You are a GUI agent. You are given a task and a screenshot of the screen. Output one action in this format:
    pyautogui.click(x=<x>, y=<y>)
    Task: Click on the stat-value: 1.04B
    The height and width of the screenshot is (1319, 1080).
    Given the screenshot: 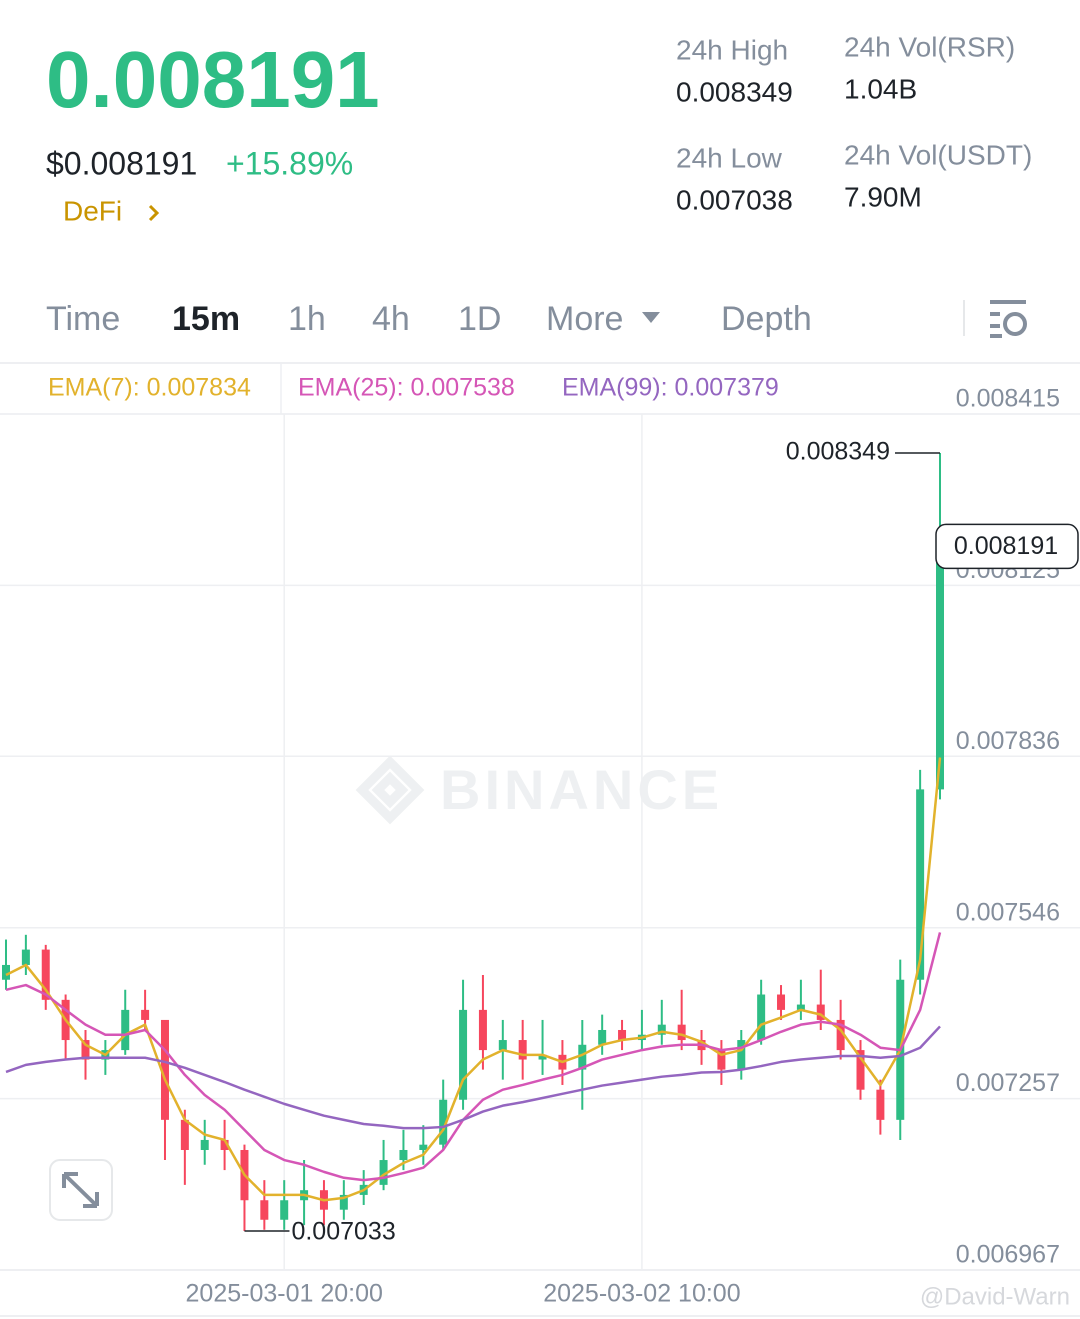 What is the action you would take?
    pyautogui.click(x=880, y=88)
    